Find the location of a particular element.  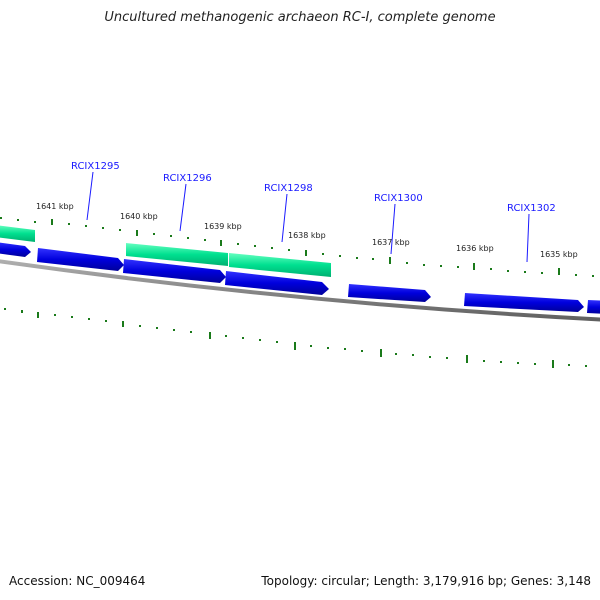

gene-label: RCIX1295 is located at coordinates (95, 166).